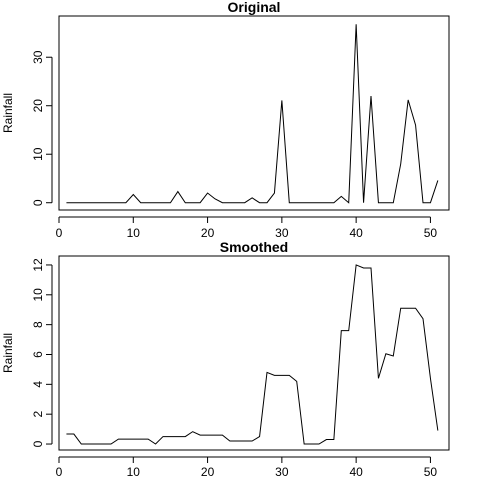 This screenshot has width=480, height=480. What do you see at coordinates (38, 295) in the screenshot?
I see `smoothed-y-tick-label: 10` at bounding box center [38, 295].